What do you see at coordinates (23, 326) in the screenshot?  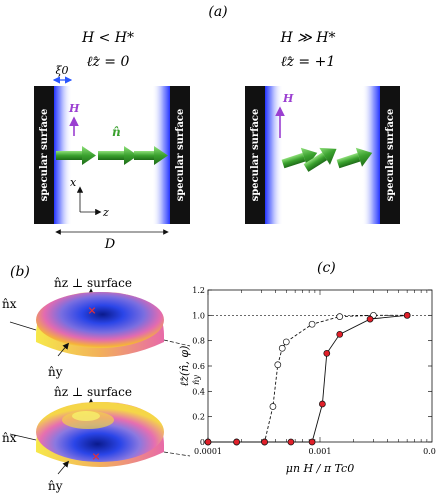 I see `top-nx-axis` at bounding box center [23, 326].